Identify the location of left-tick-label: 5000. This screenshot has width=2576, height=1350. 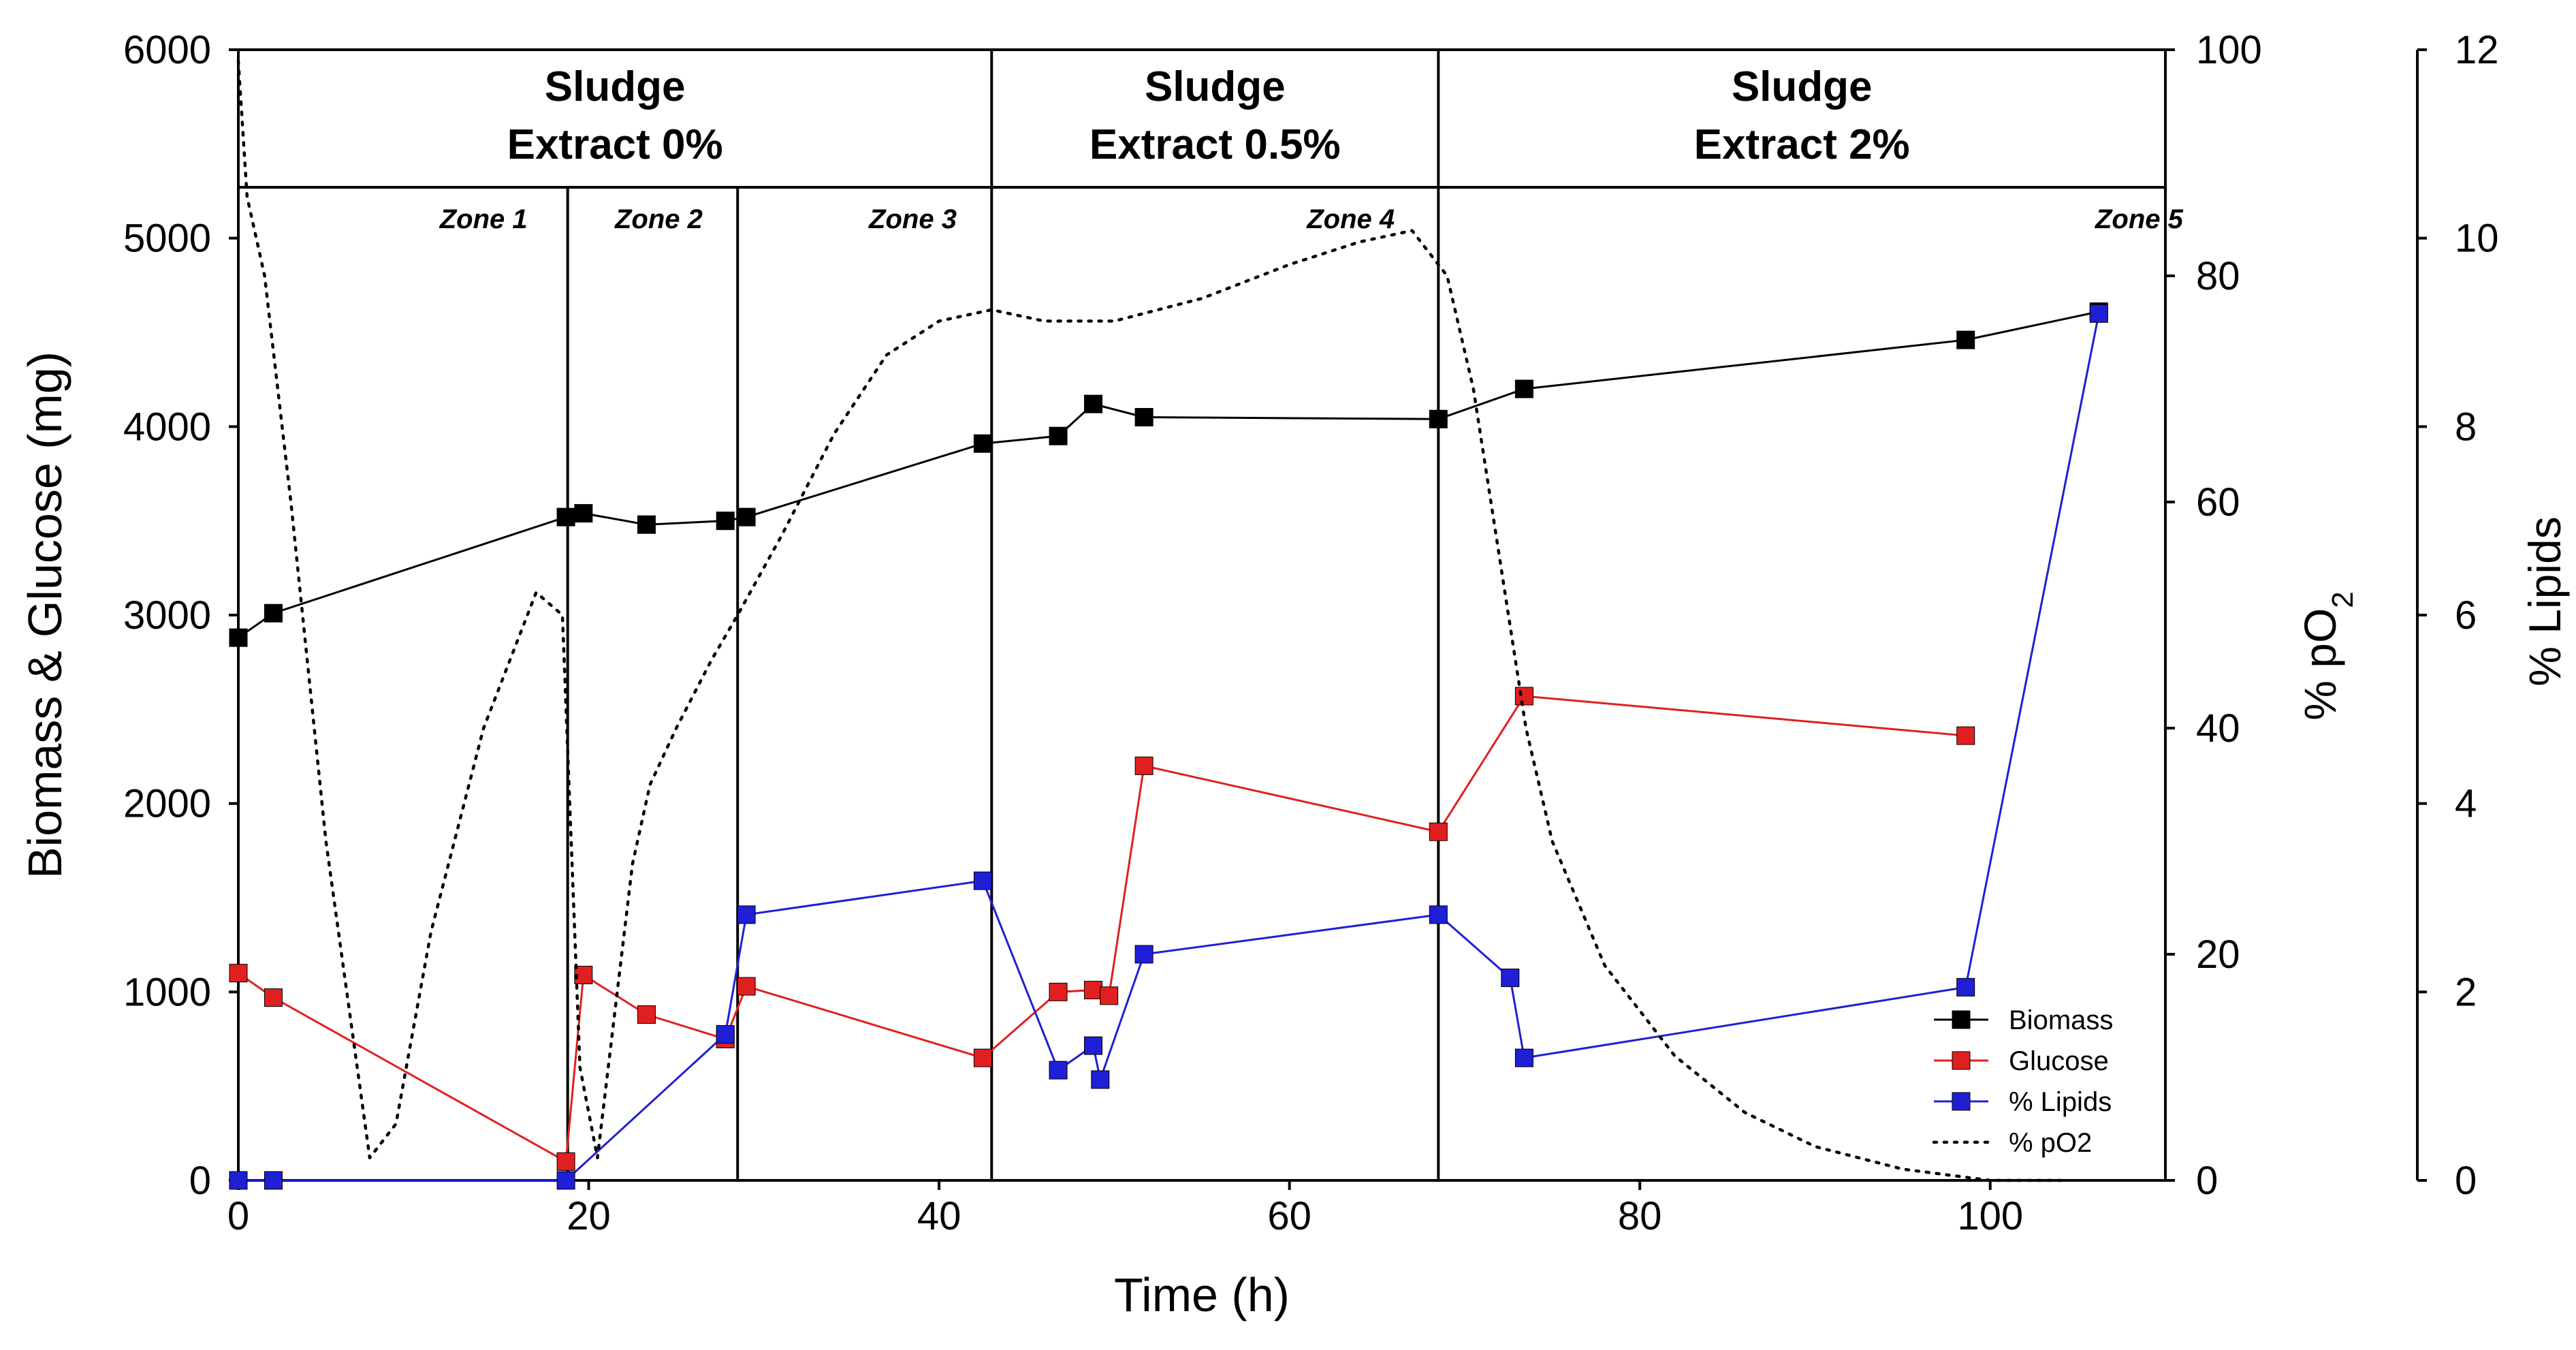
(167, 239).